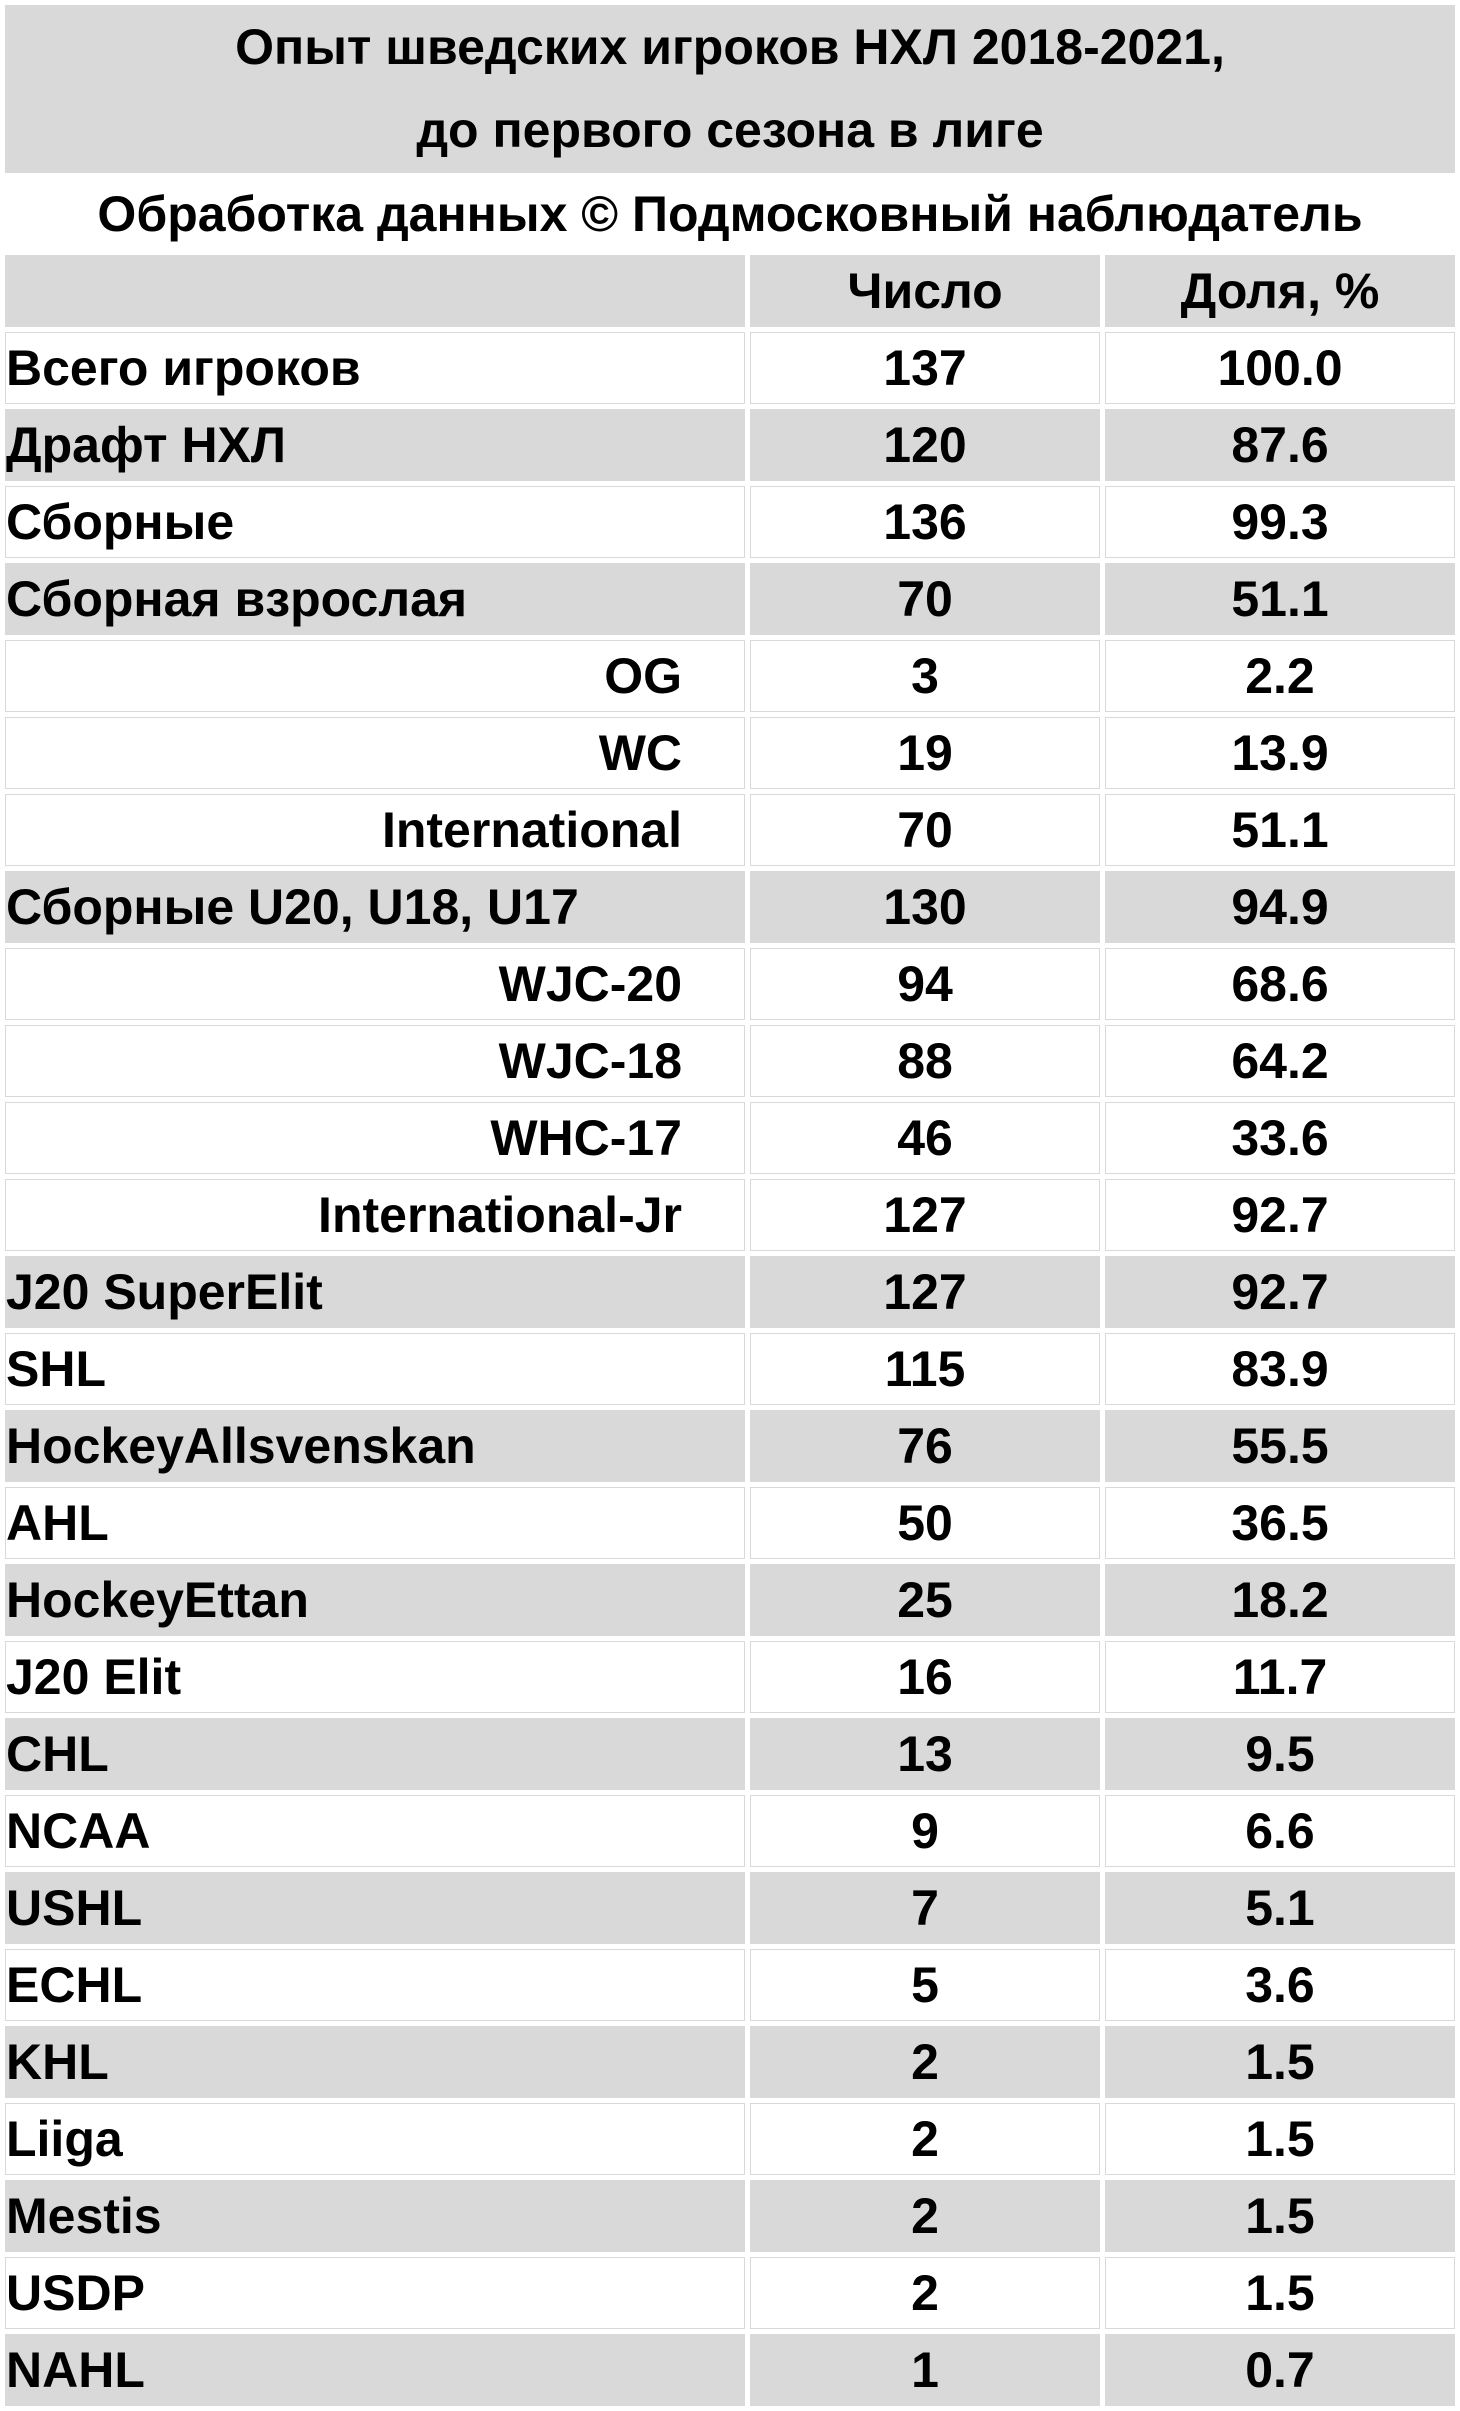 Image resolution: width=1460 pixels, height=2411 pixels. I want to click on row-share: 33.6, so click(1280, 1138).